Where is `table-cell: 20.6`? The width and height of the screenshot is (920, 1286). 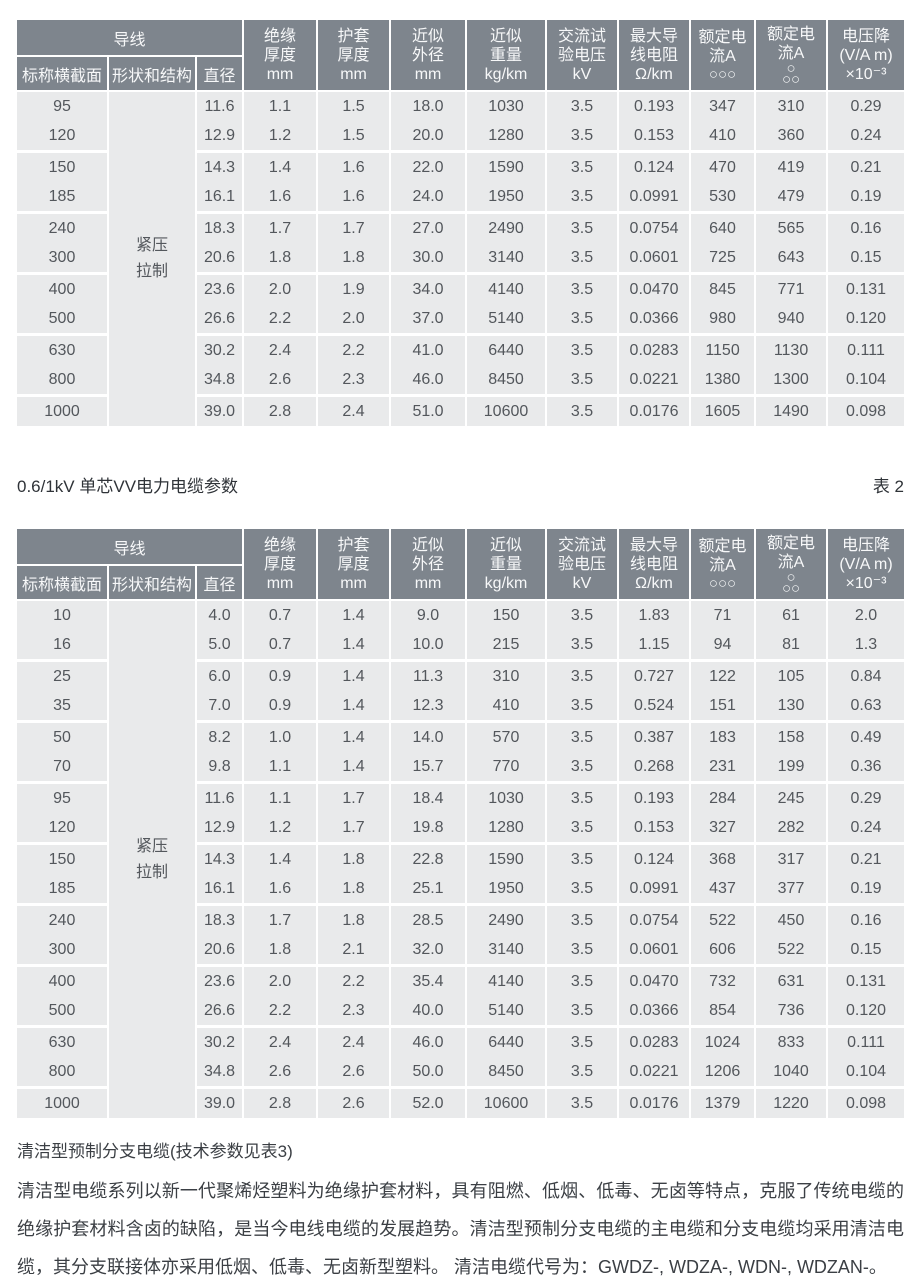 table-cell: 20.6 is located at coordinates (220, 259).